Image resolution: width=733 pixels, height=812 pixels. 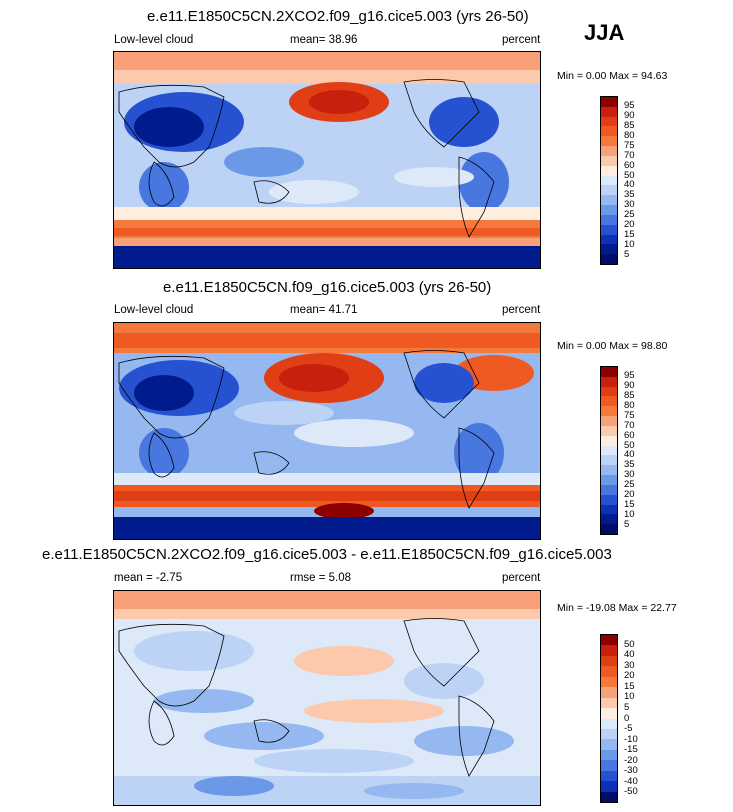 What do you see at coordinates (521, 40) in the screenshot?
I see `panel1-units-label: percent` at bounding box center [521, 40].